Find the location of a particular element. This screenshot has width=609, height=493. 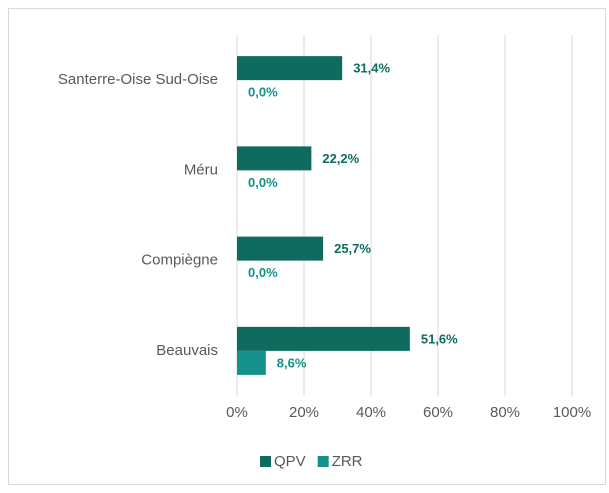

value-label: 25,7% is located at coordinates (352, 248).